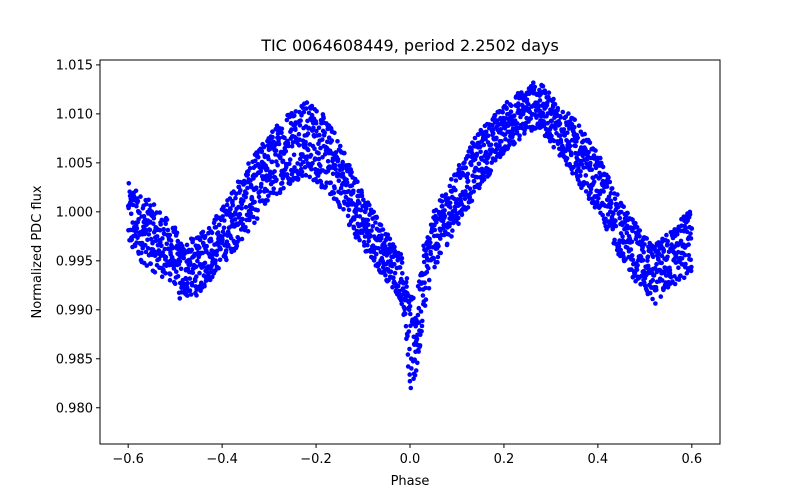 This screenshot has height=500, width=800. What do you see at coordinates (410, 481) in the screenshot?
I see `x-axis-label: Phase` at bounding box center [410, 481].